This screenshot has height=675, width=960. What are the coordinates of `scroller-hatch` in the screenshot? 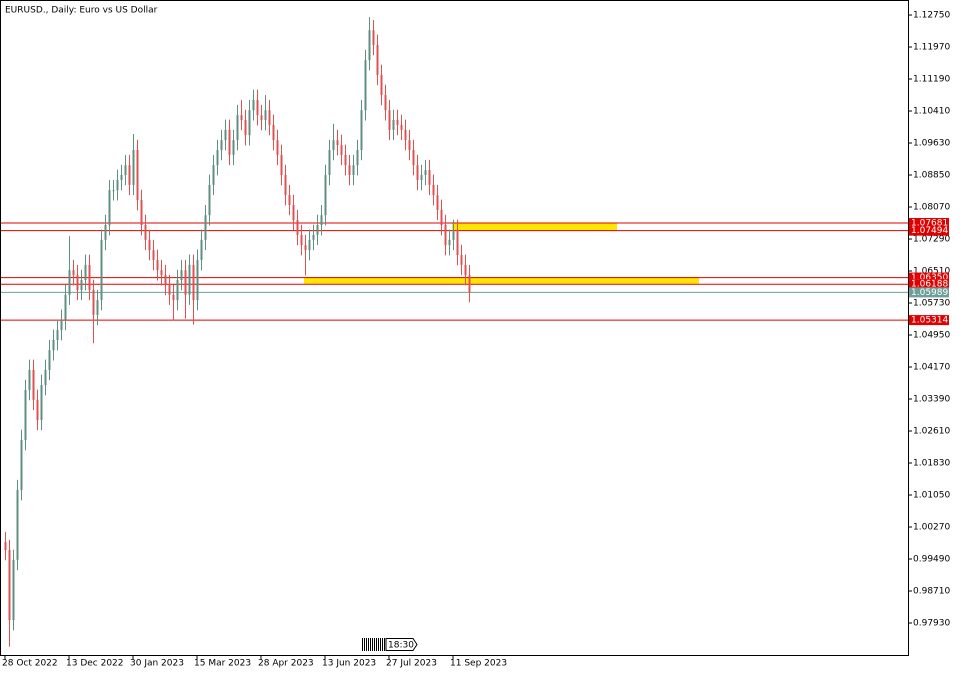 It's located at (373, 644).